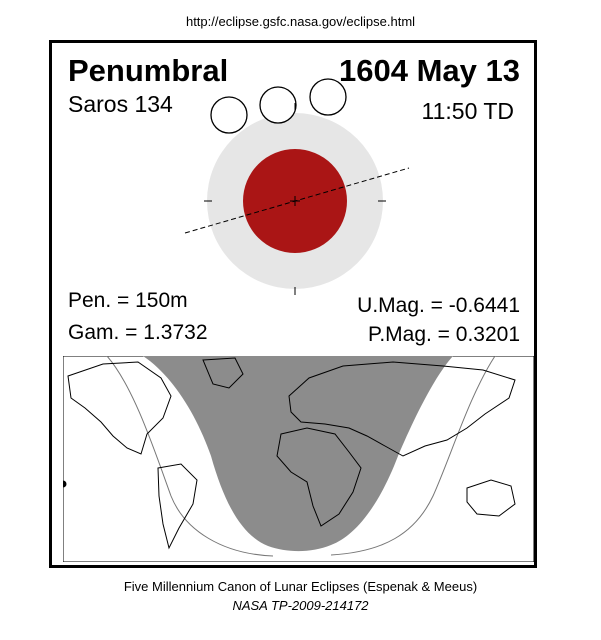  I want to click on nasa-publication-id: NASA TP-2009-214172, so click(300, 605).